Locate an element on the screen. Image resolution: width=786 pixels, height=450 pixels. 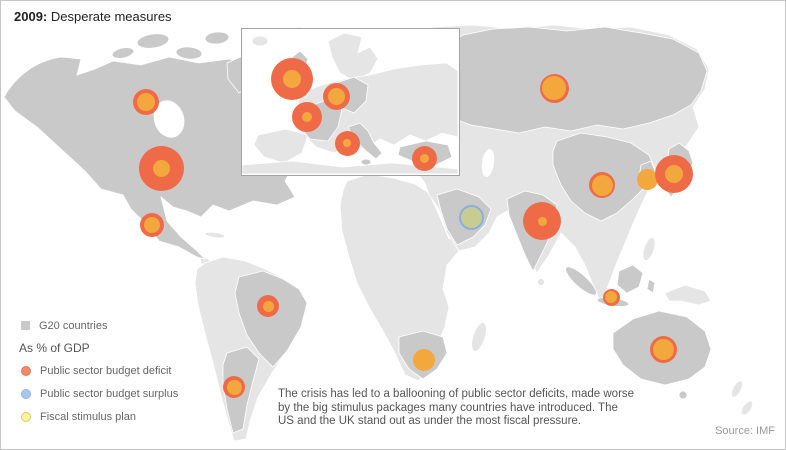
new-zealand-north is located at coordinates (737, 389).